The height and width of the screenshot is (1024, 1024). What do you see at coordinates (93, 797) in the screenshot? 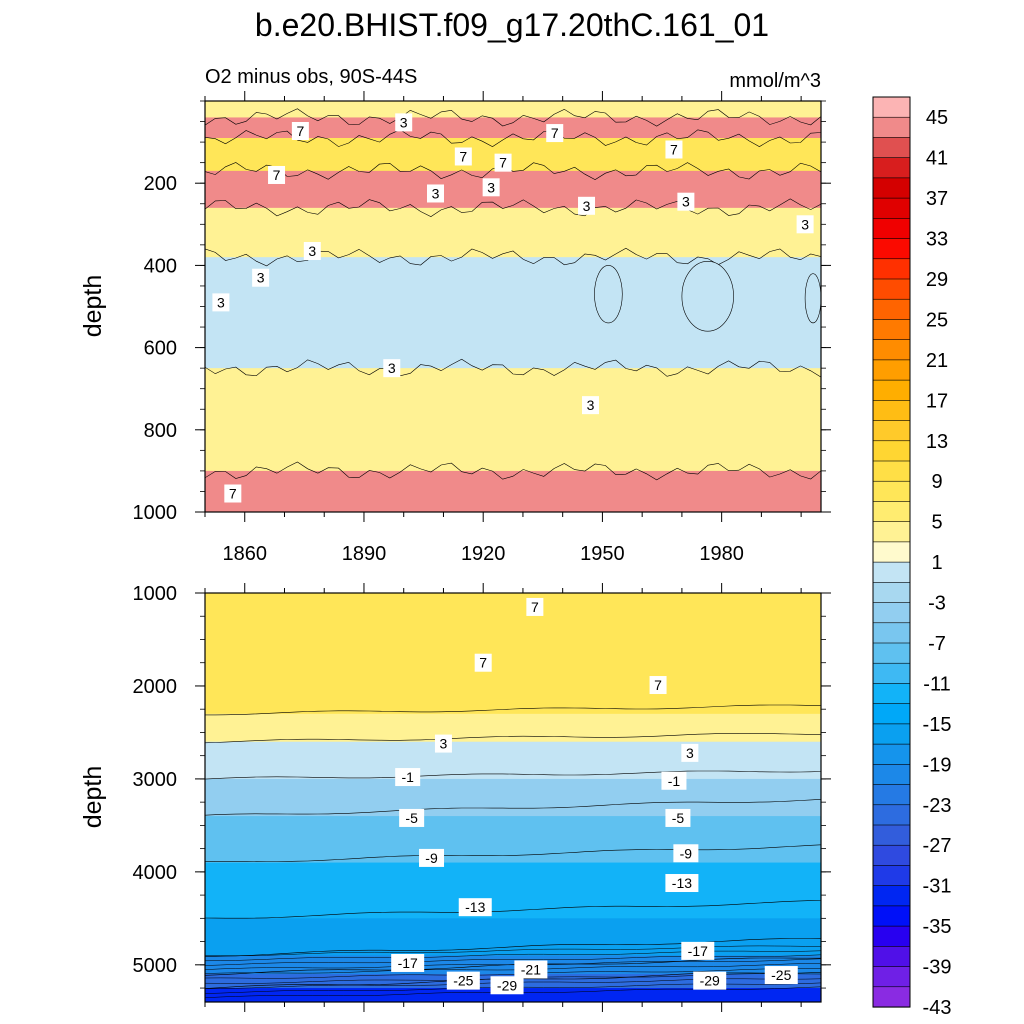
I see `bottom-panel-ylabel: depth` at bounding box center [93, 797].